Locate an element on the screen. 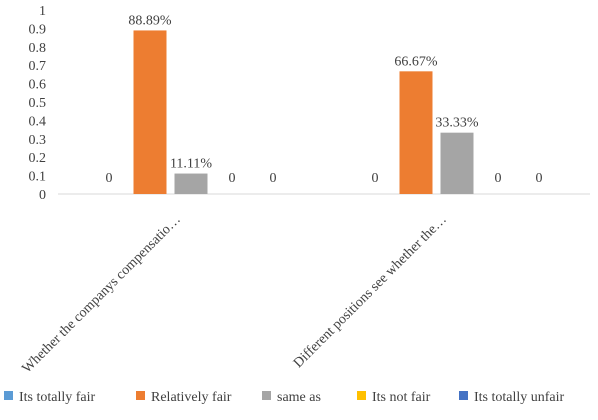 The height and width of the screenshot is (420, 598). y-tick-label: 0.9 is located at coordinates (38, 29).